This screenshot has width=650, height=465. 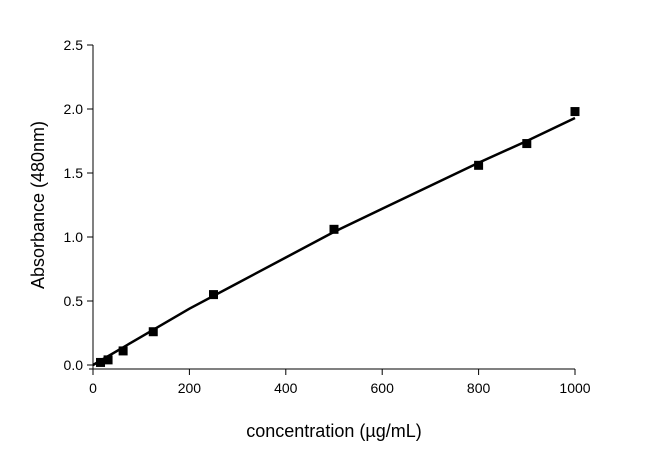 I want to click on y-axis-label: Absorbance (480nm), so click(x=38, y=205).